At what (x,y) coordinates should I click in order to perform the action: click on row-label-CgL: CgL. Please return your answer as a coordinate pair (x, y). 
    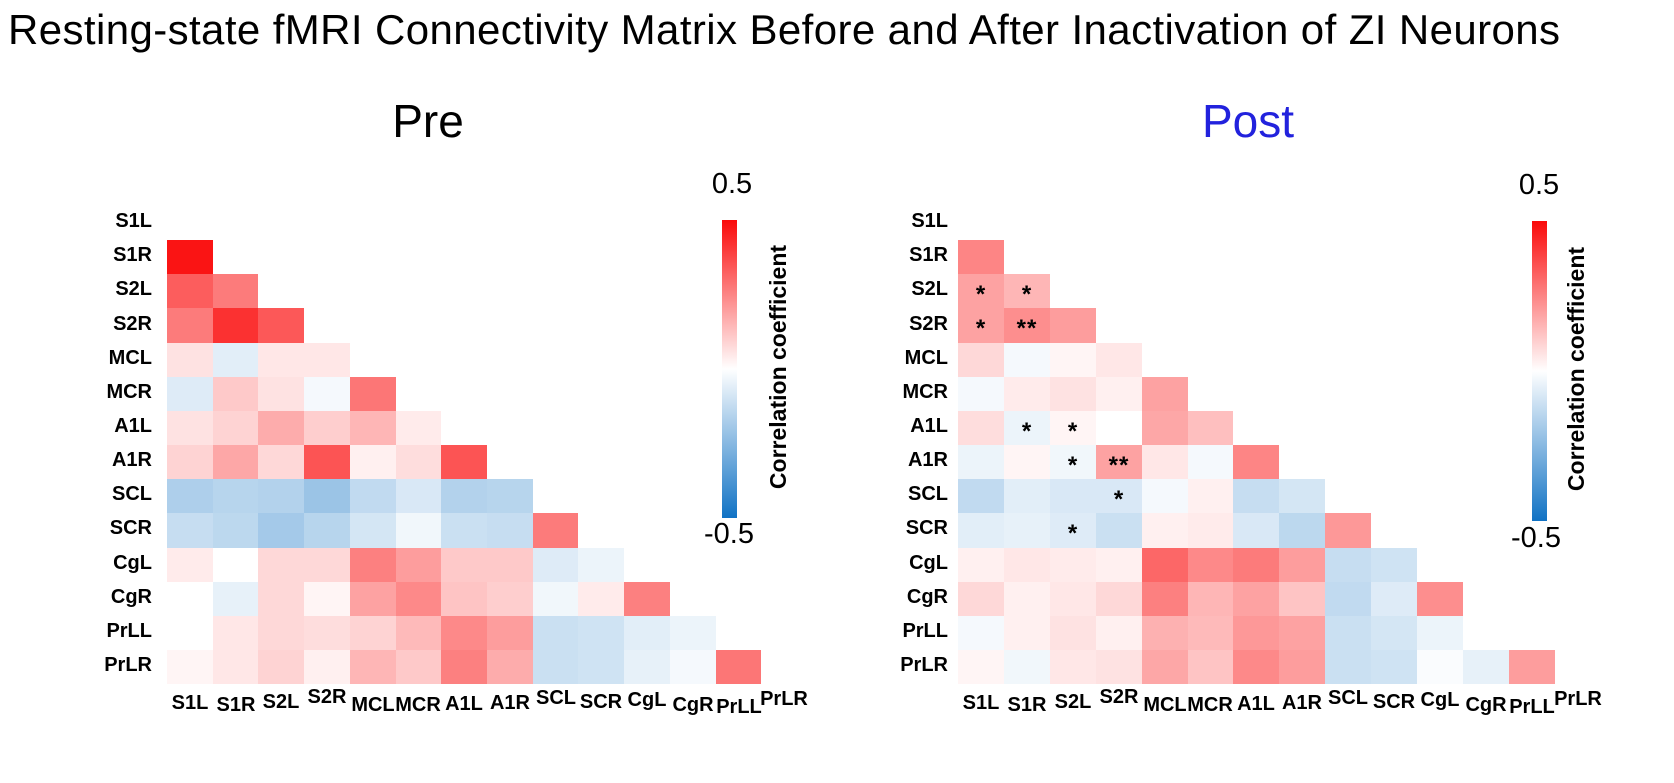
    Looking at the image, I should click on (928, 563).